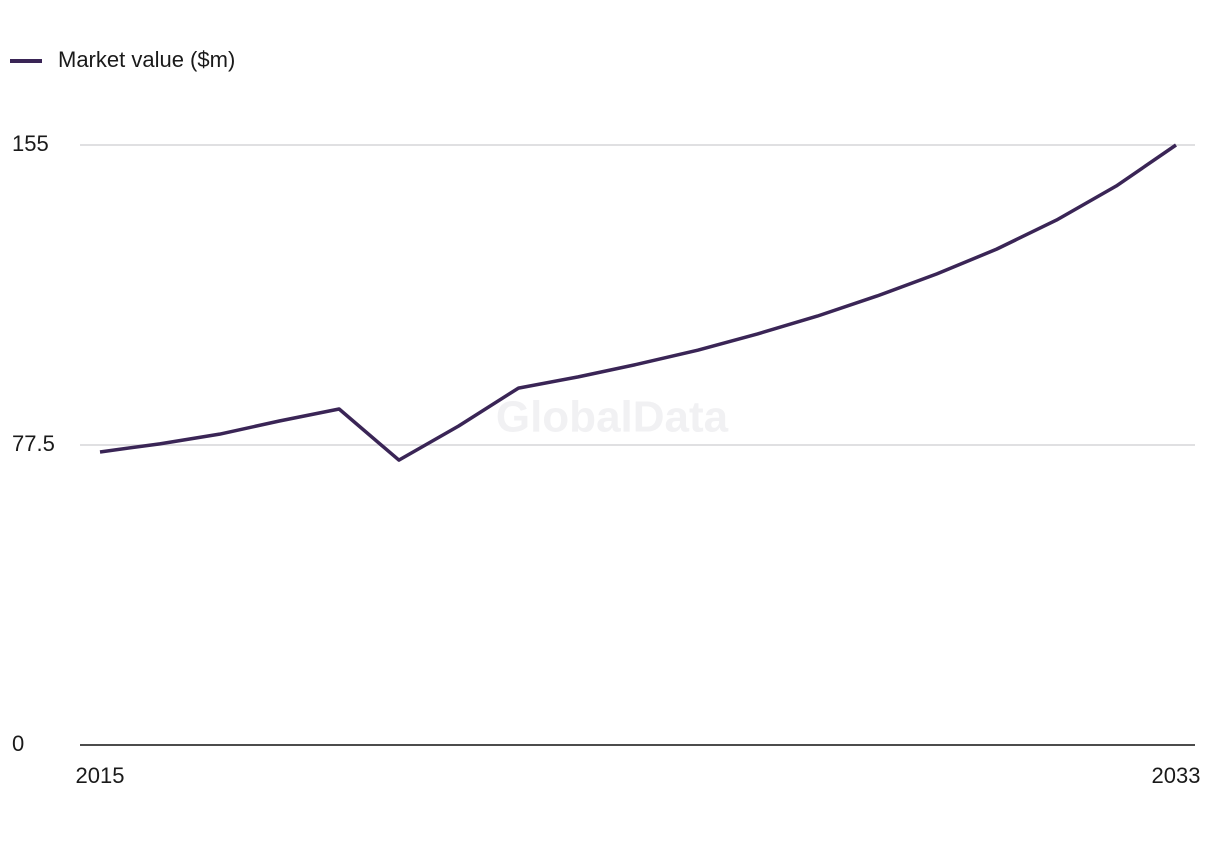  I want to click on x-tick-label: 2033, so click(1176, 775).